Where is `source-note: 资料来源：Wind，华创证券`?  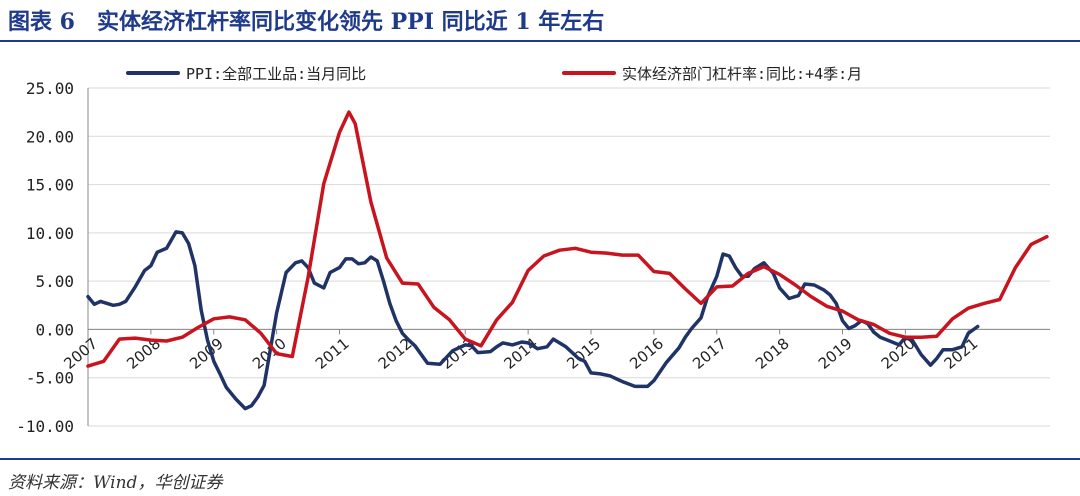
source-note: 资料来源：Wind，华创证券 is located at coordinates (115, 483).